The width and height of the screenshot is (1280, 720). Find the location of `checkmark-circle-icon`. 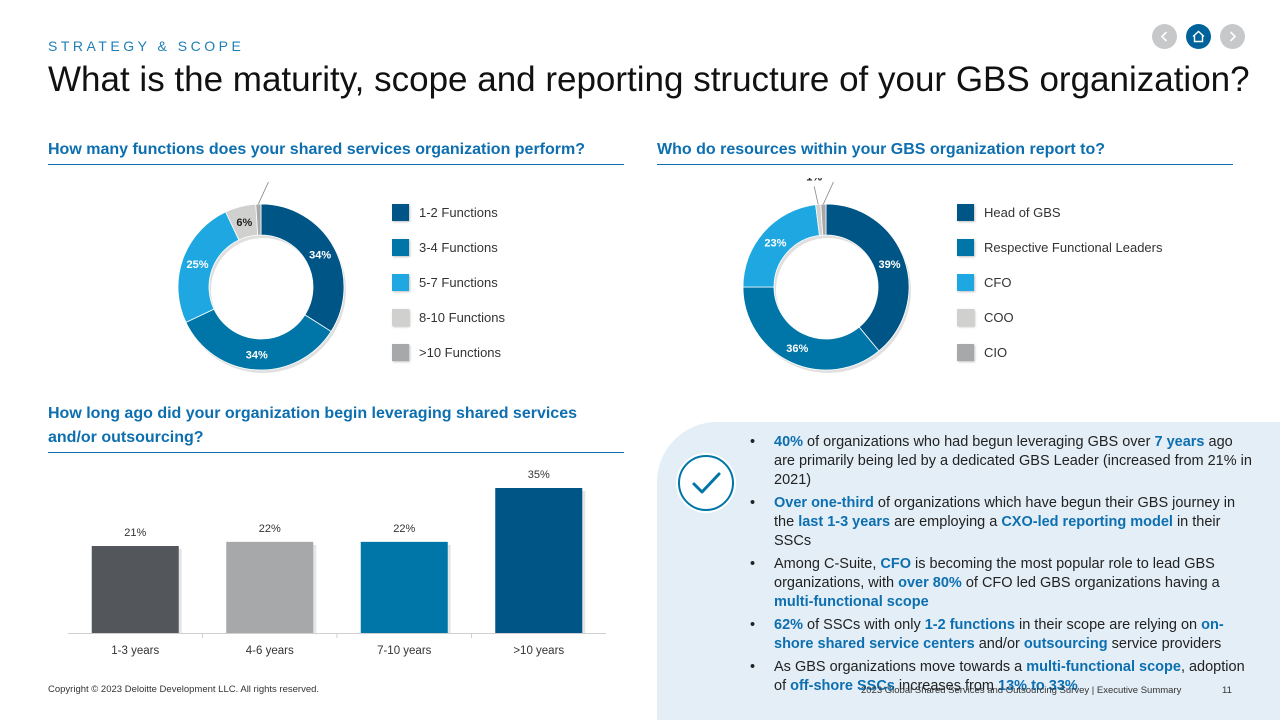

checkmark-circle-icon is located at coordinates (706, 483).